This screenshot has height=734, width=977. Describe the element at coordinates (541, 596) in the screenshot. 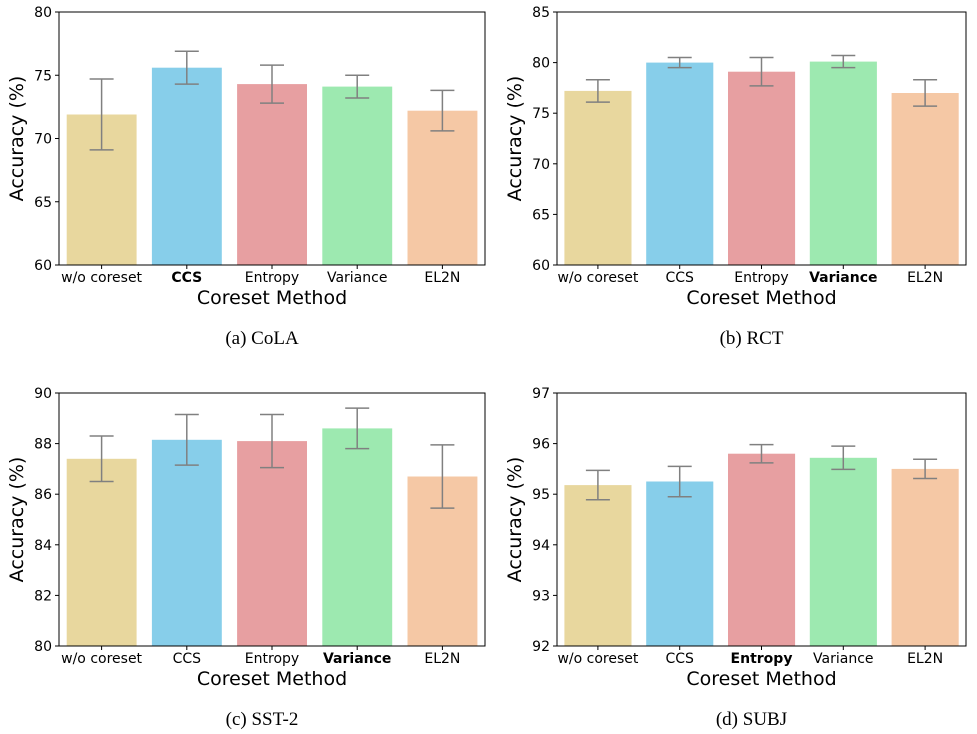

I see `y-tick-label: 93` at that location.